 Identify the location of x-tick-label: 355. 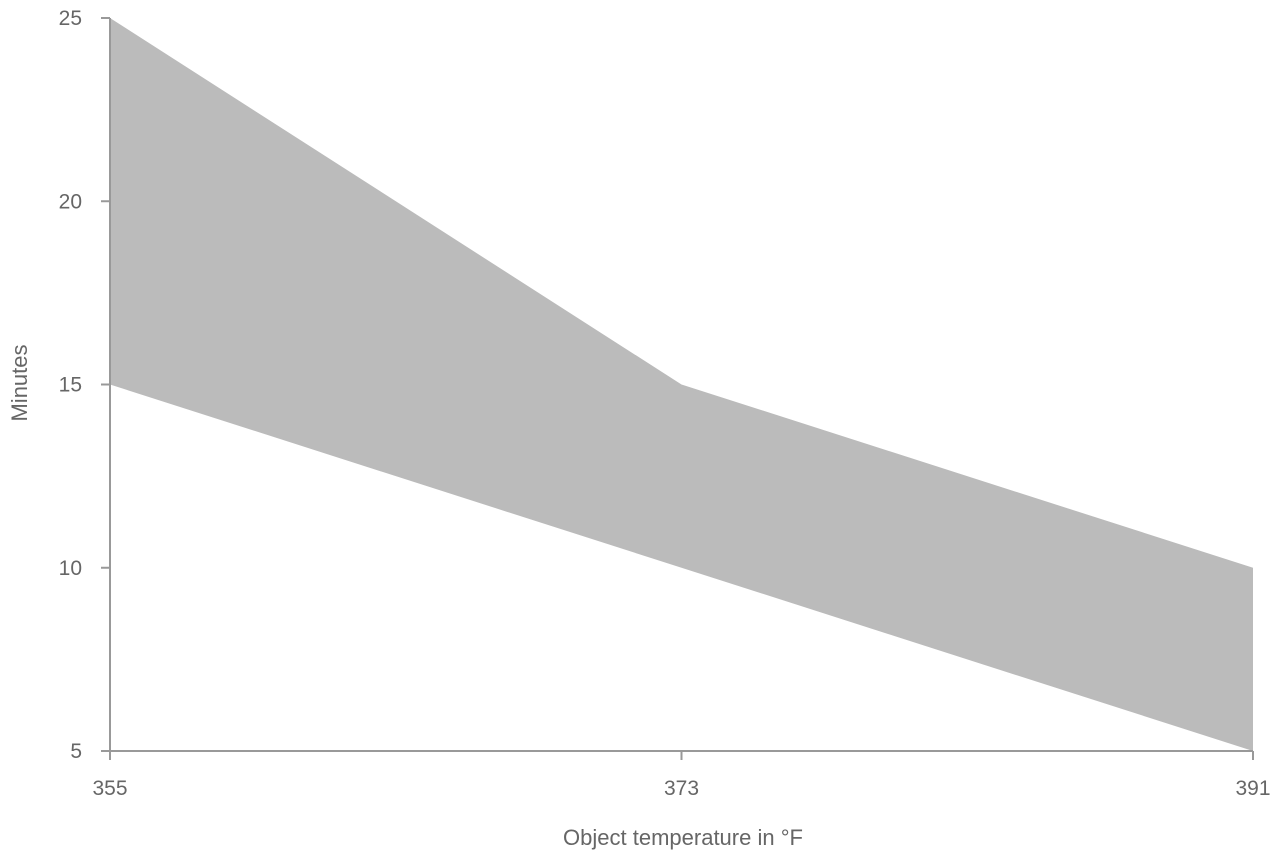
(109, 788).